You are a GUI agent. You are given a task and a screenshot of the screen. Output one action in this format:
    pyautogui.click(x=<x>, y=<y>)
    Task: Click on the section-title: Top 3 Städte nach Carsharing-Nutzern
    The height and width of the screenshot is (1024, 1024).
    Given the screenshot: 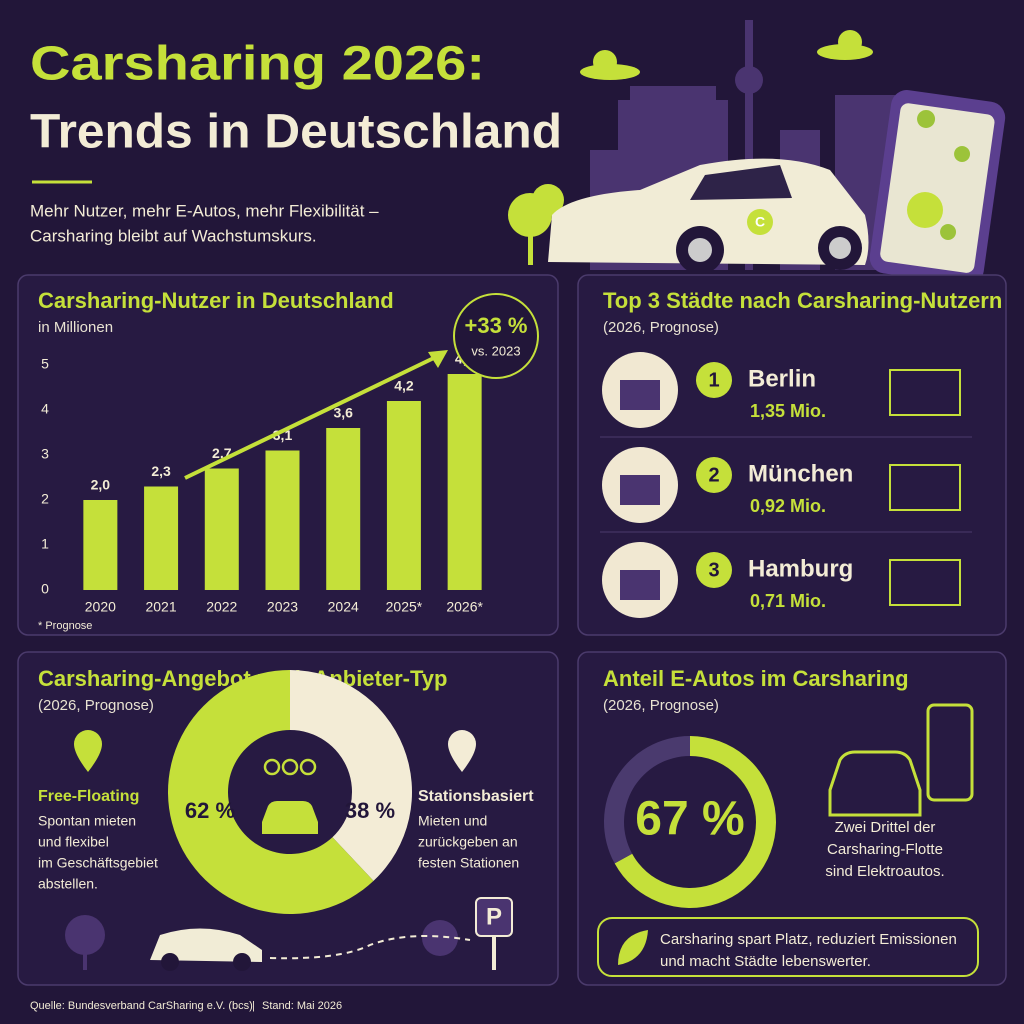 What is the action you would take?
    pyautogui.click(x=802, y=300)
    